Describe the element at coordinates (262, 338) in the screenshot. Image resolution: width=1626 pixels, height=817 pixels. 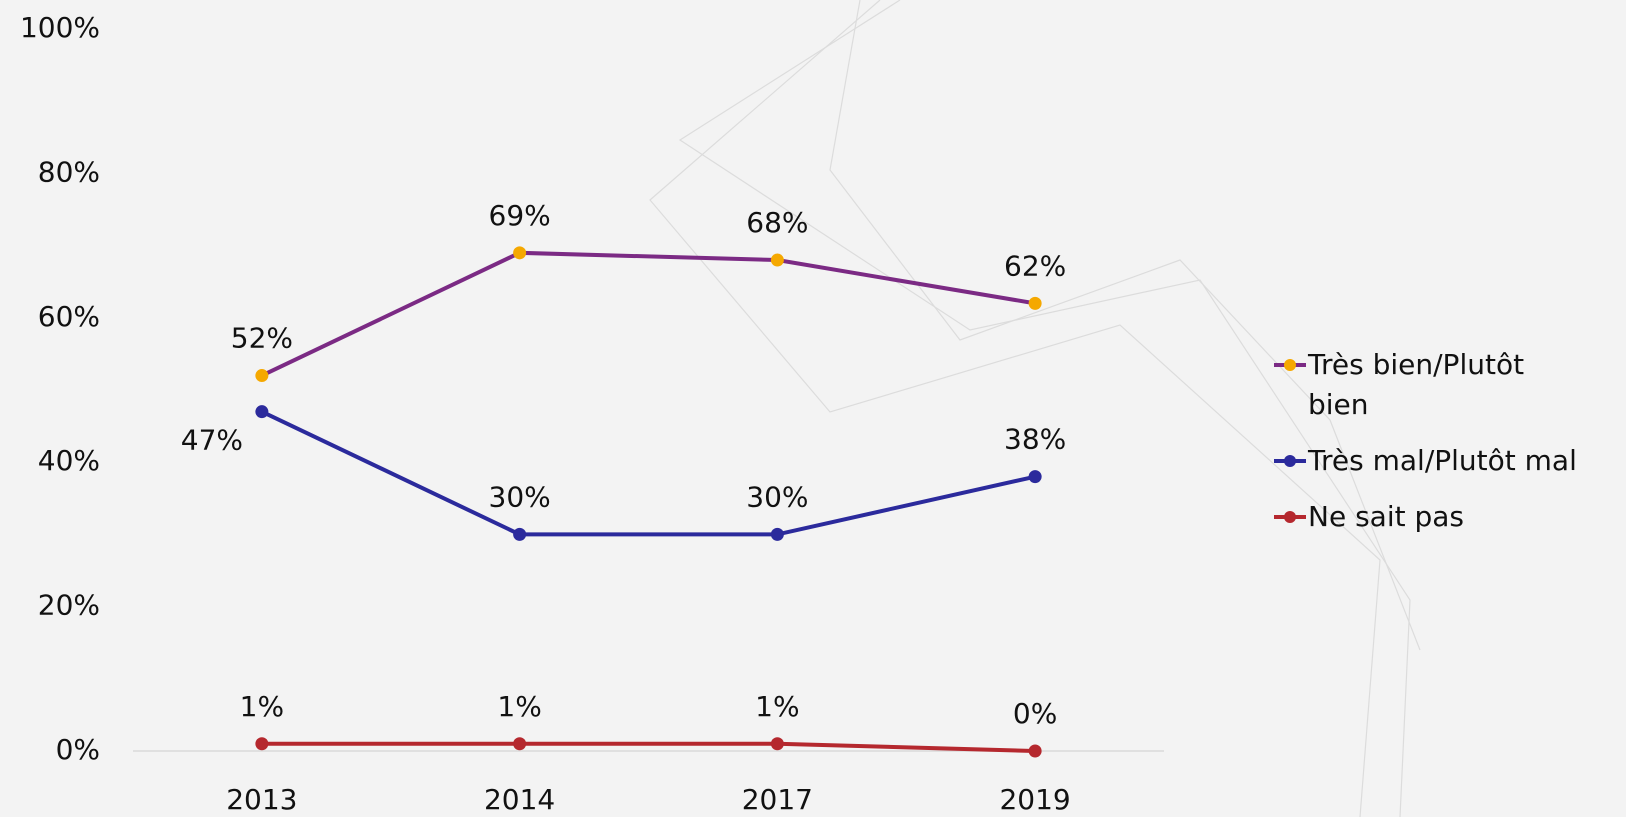
I see `data-label: 52%` at that location.